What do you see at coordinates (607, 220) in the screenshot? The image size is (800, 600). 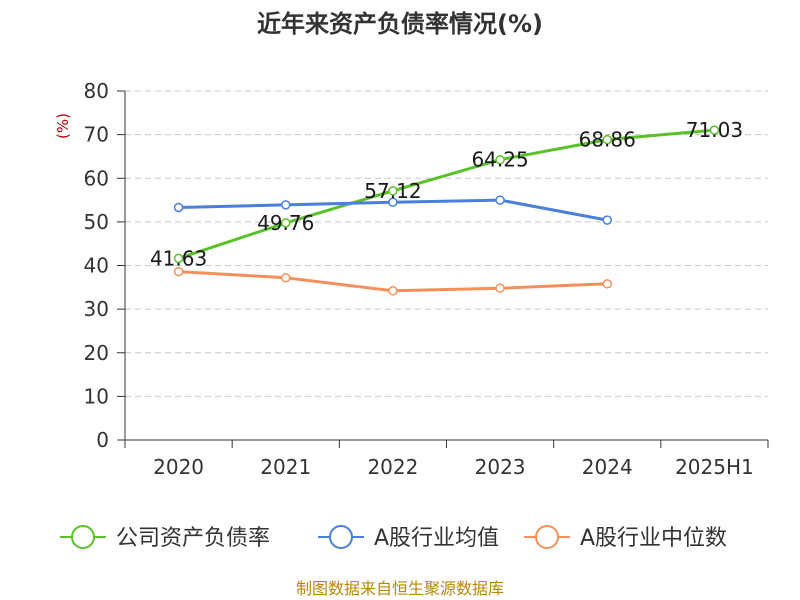 I see `data-point-s1-2024` at bounding box center [607, 220].